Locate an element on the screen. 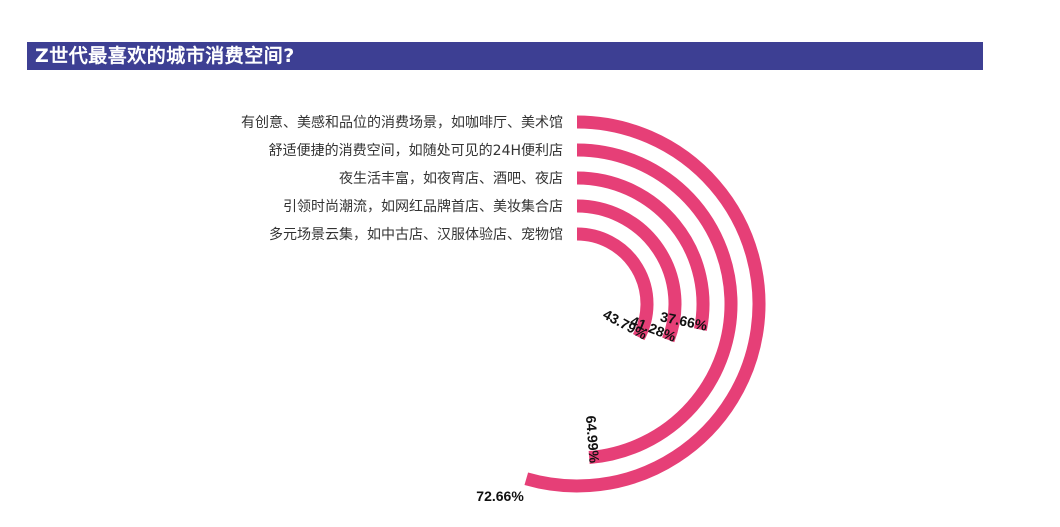 The width and height of the screenshot is (1060, 527). category-label-3: 夜生活丰富，如夜宵店、酒吧、夜店 is located at coordinates (451, 178).